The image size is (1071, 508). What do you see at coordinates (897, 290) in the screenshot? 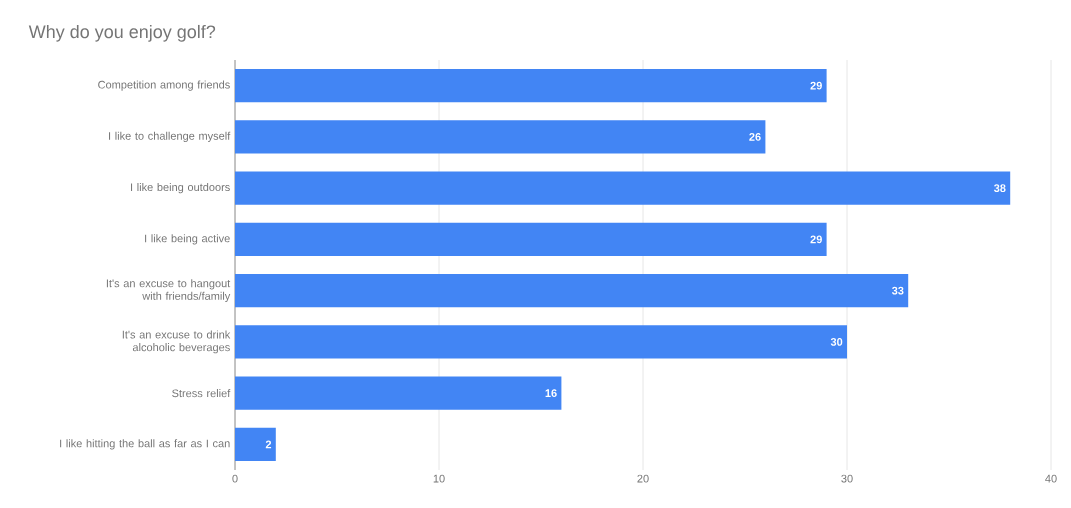
I see `data-label: 33` at bounding box center [897, 290].